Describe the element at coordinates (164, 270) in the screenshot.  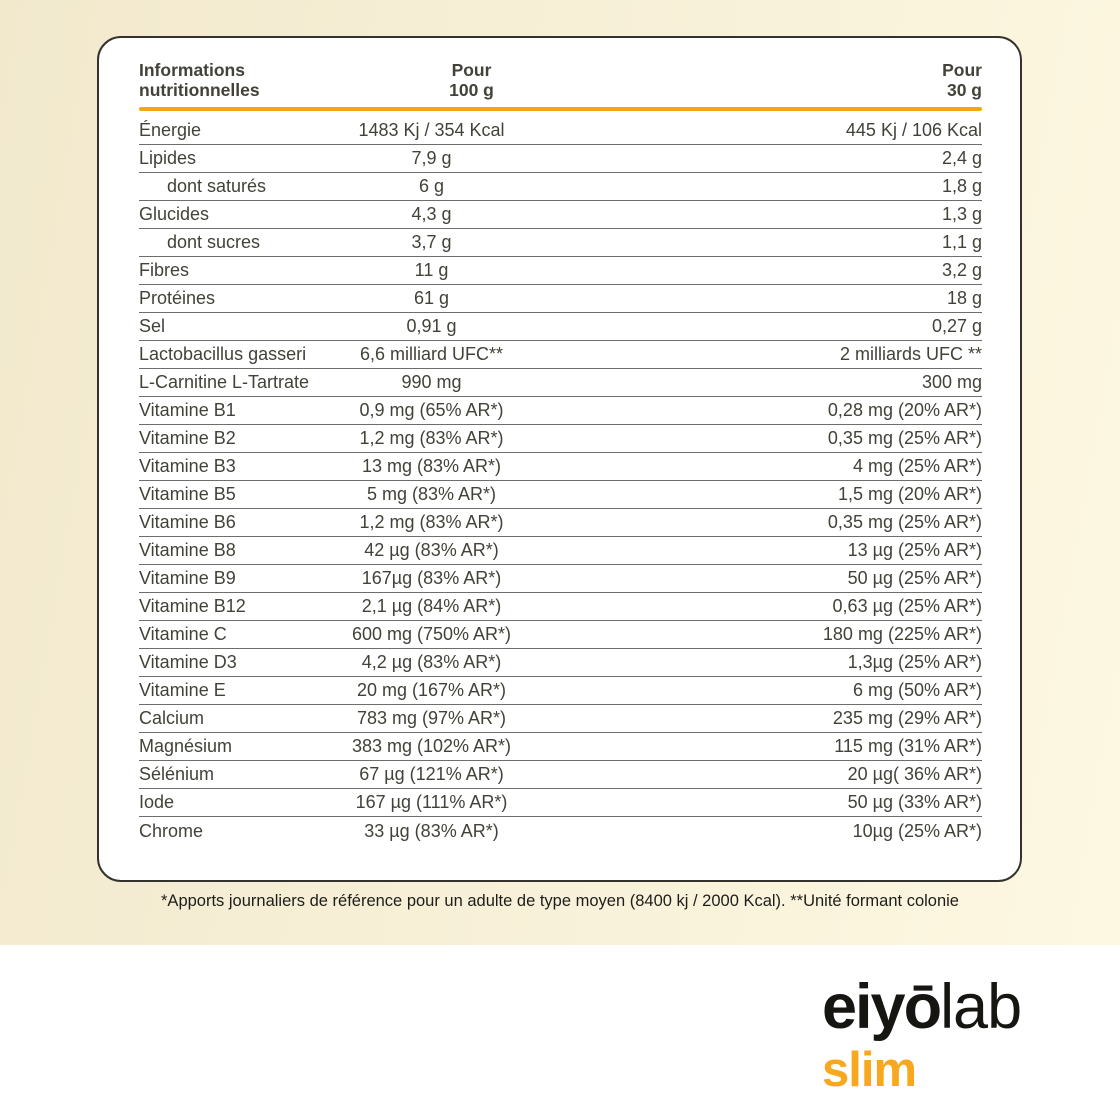
I see `row-label: Fibres` at that location.